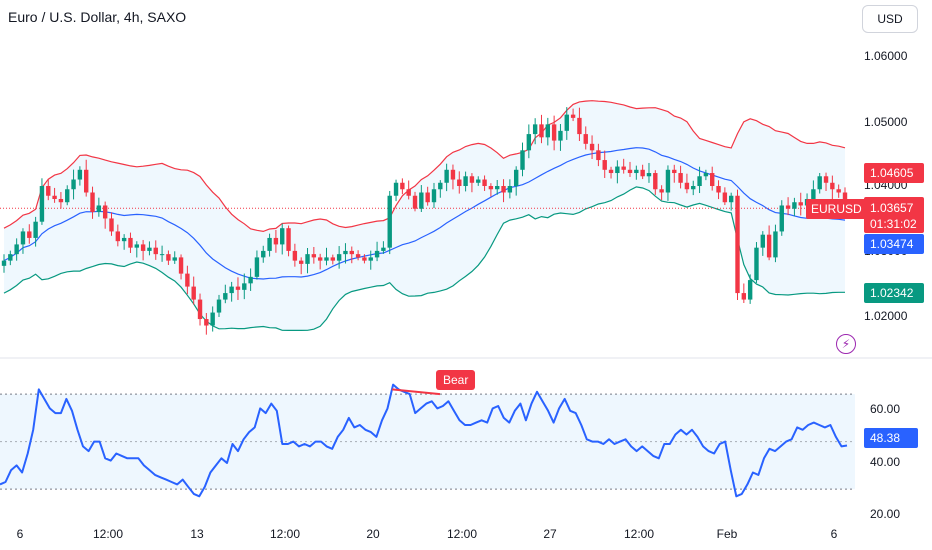 Image resolution: width=932 pixels, height=550 pixels. Describe the element at coordinates (885, 514) in the screenshot. I see `rsi-tick-label: 20.00` at that location.